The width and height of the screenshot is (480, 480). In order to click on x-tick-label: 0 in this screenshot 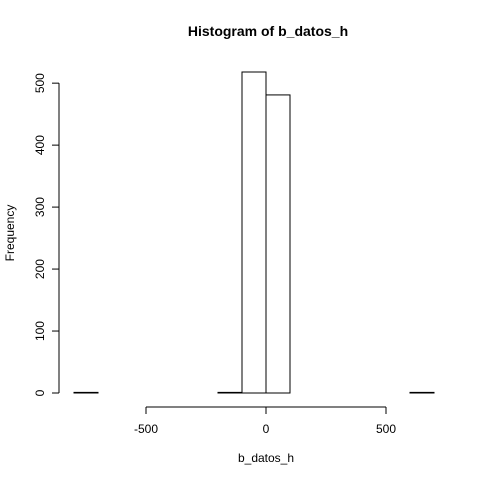, I will do `click(266, 429)`.